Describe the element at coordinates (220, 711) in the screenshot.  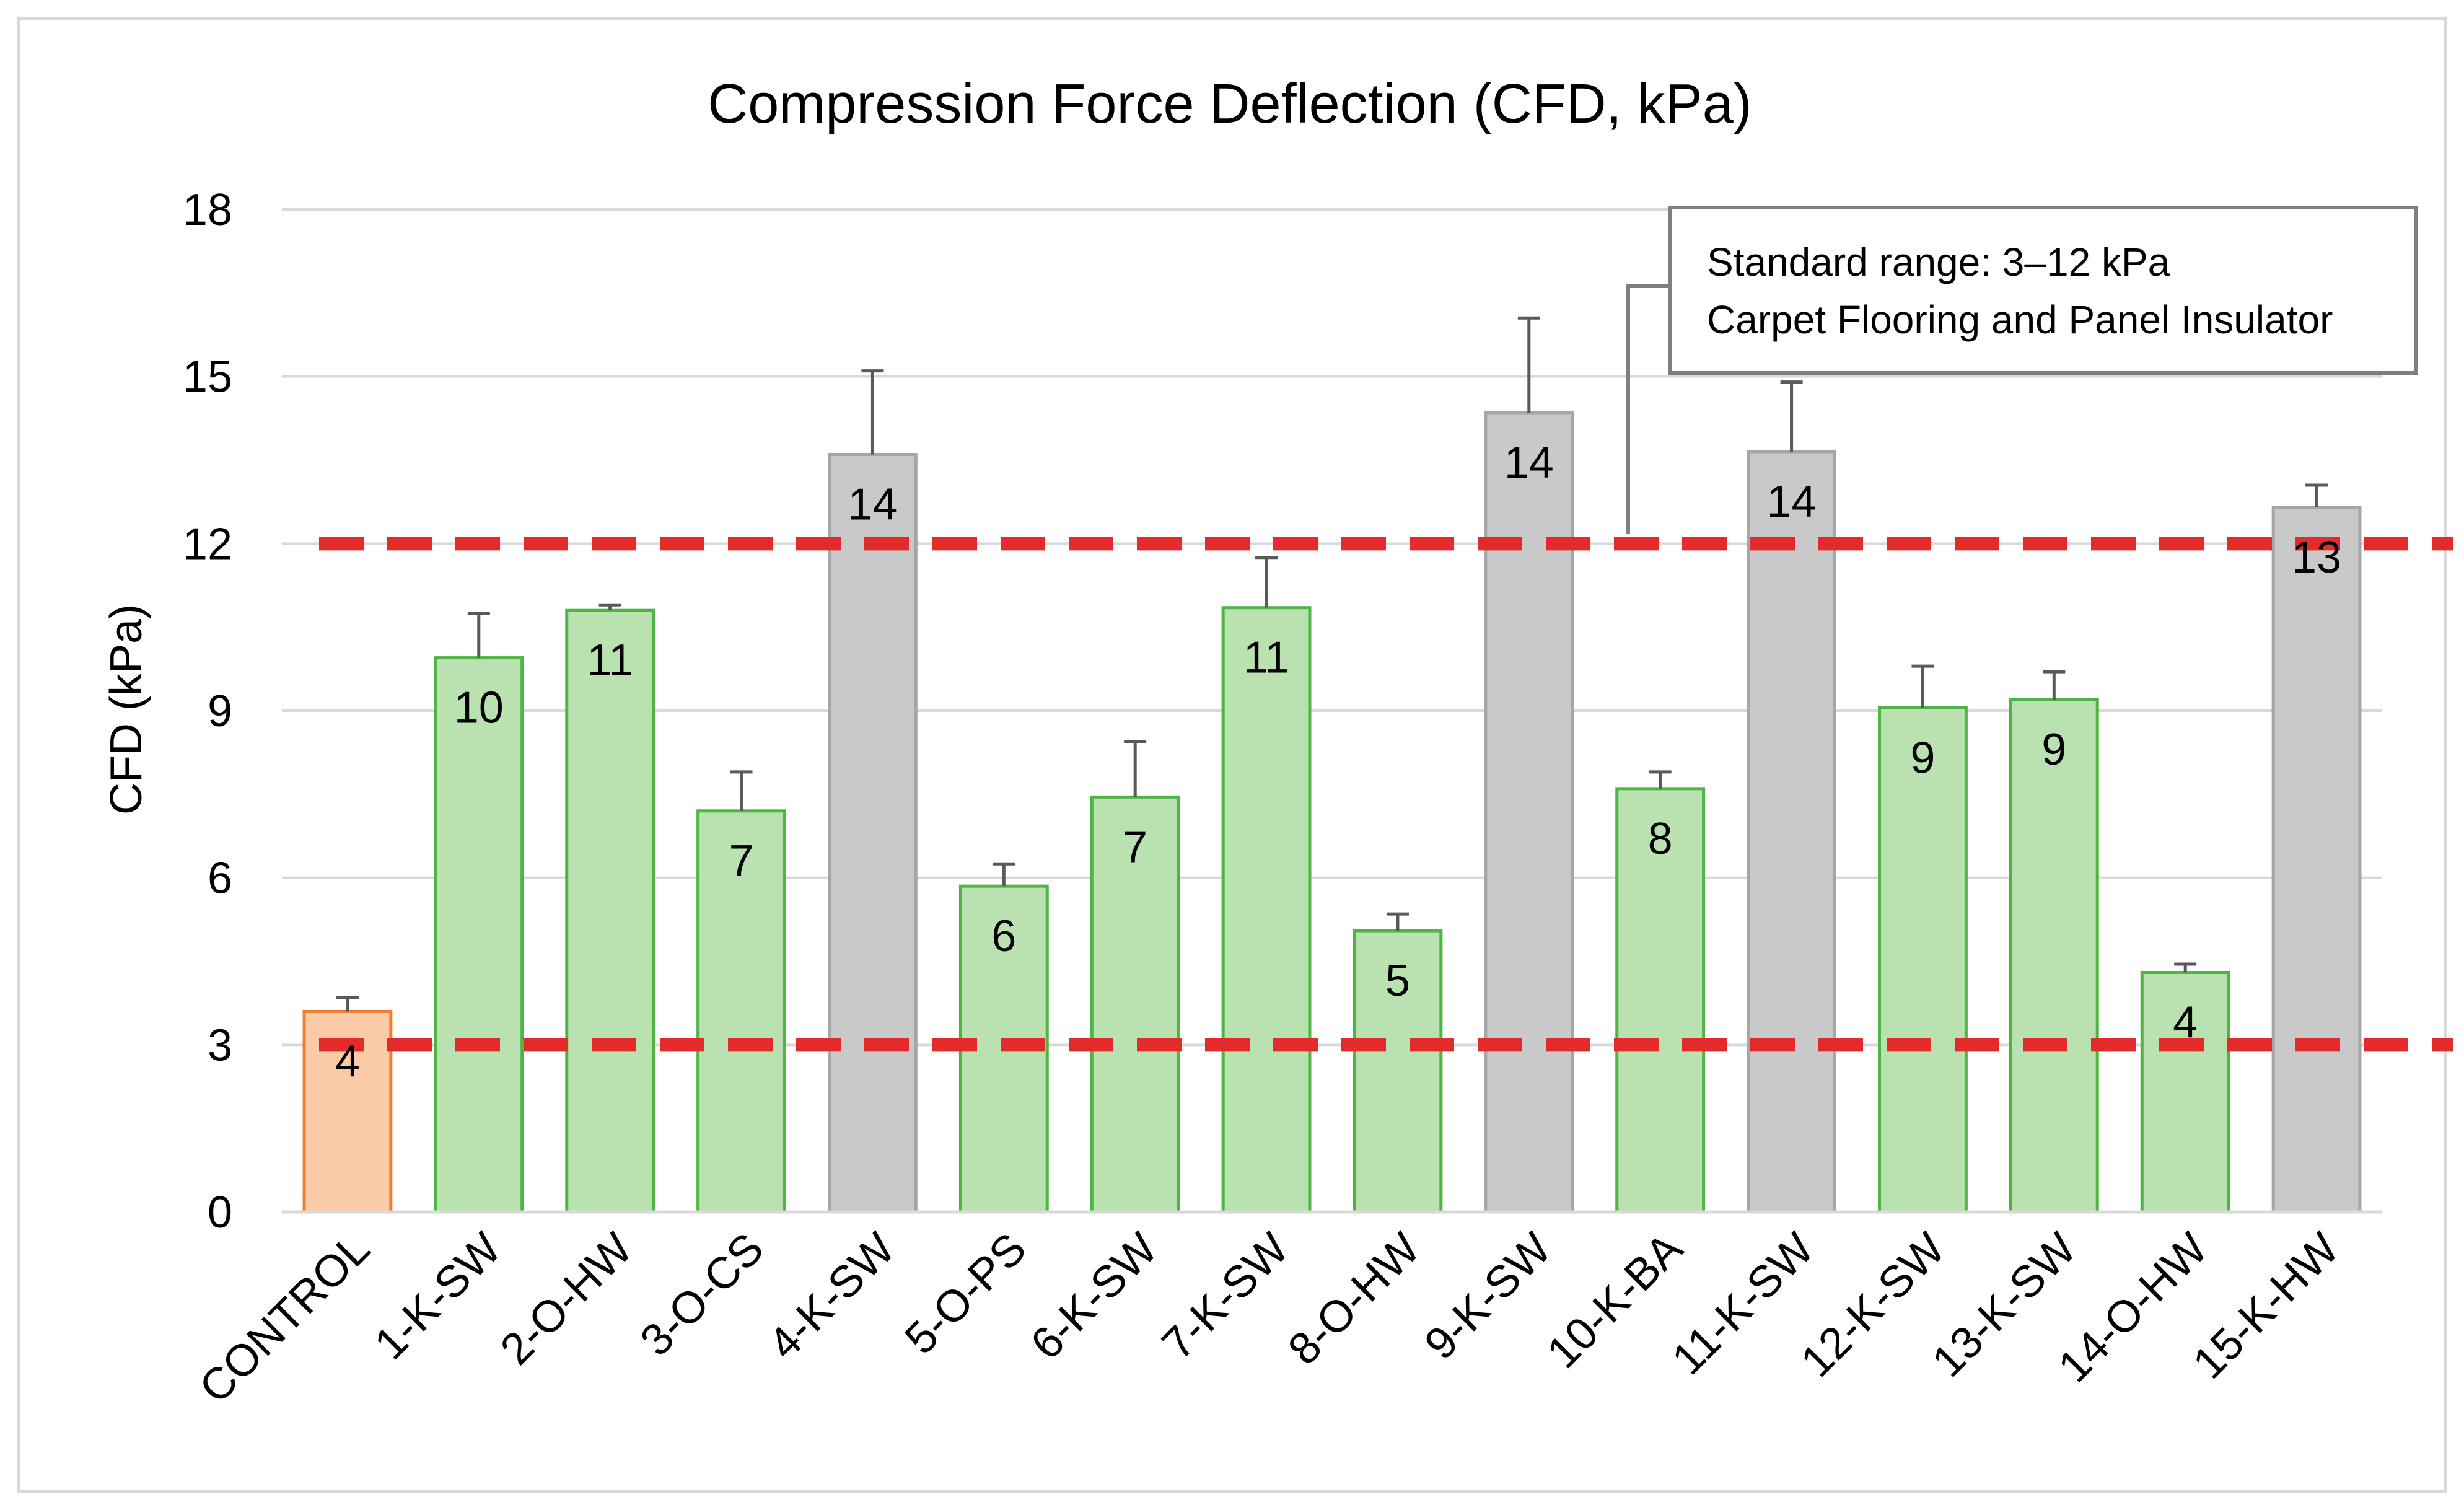
I see `y-tick-label-9: 9` at that location.